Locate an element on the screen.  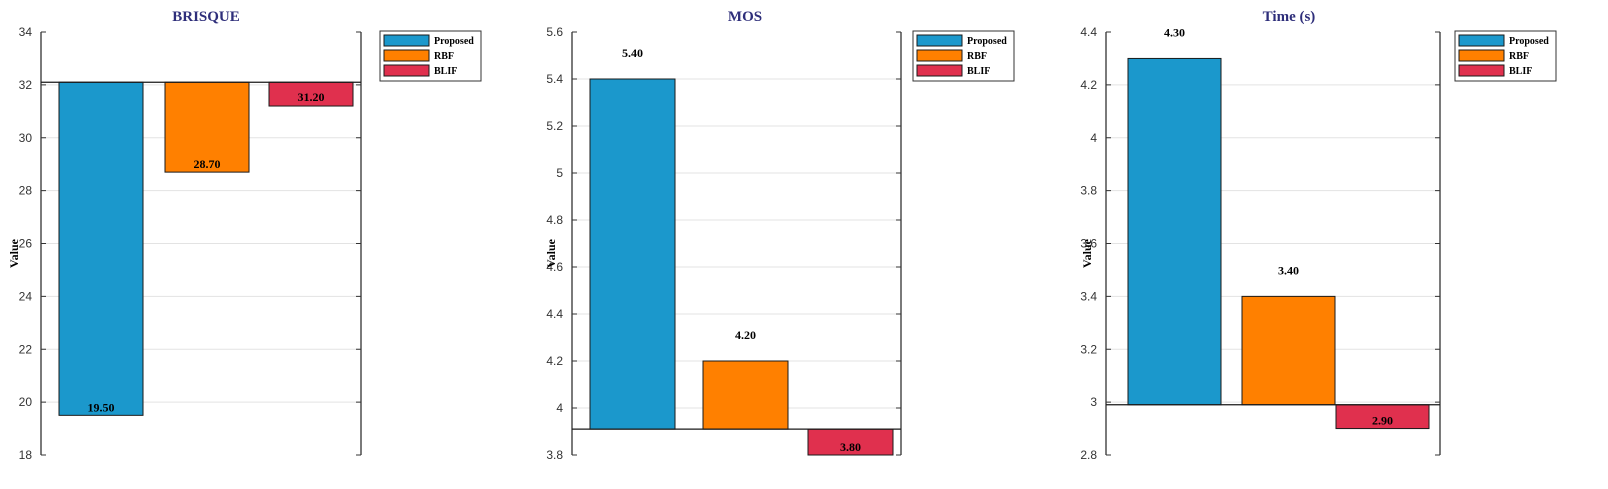
data-label-proposed: 4.30 is located at coordinates (1174, 32).